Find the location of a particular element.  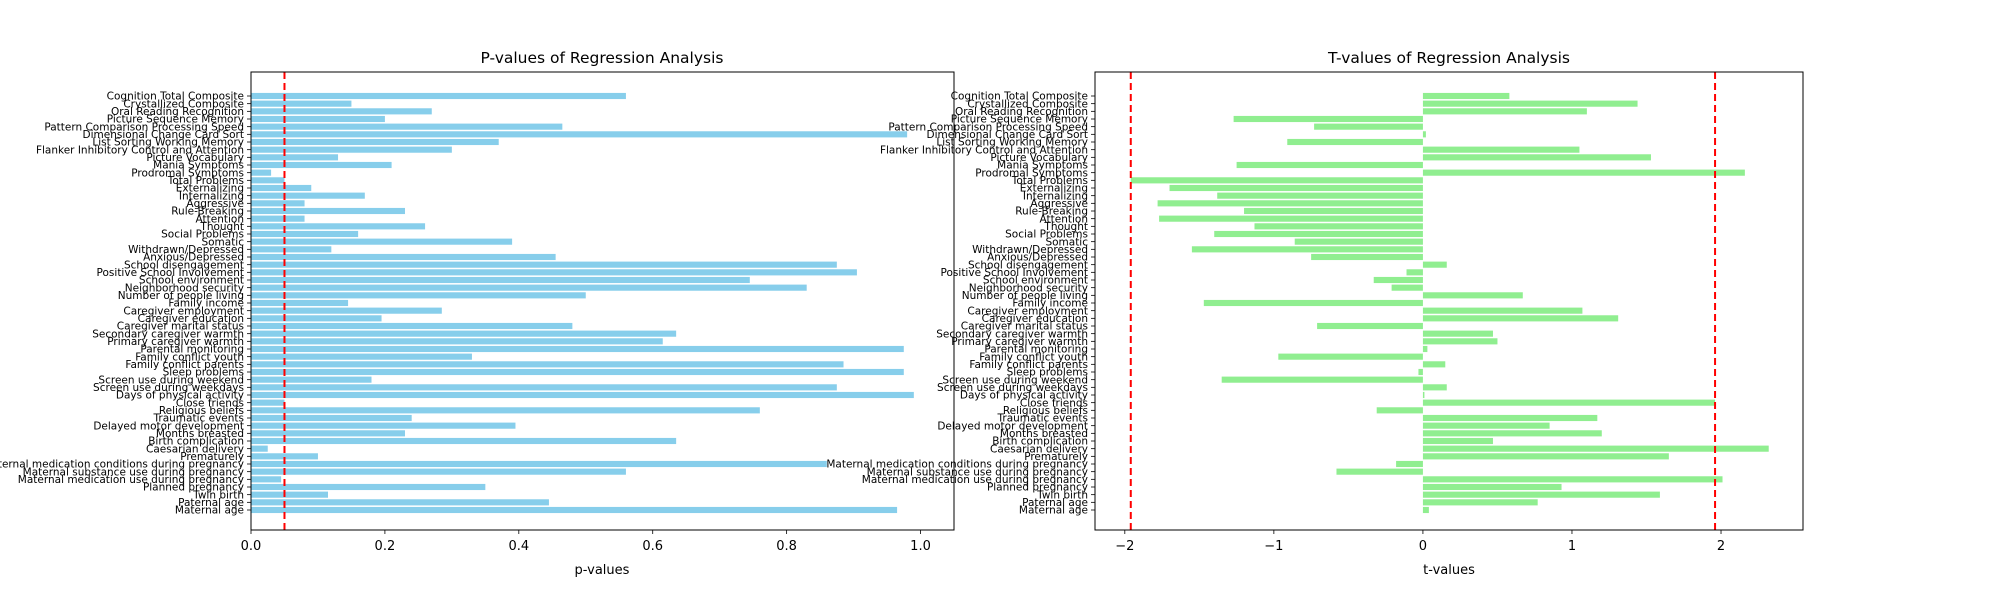

y-tick-label: Crystallized Composite is located at coordinates (1027, 104).